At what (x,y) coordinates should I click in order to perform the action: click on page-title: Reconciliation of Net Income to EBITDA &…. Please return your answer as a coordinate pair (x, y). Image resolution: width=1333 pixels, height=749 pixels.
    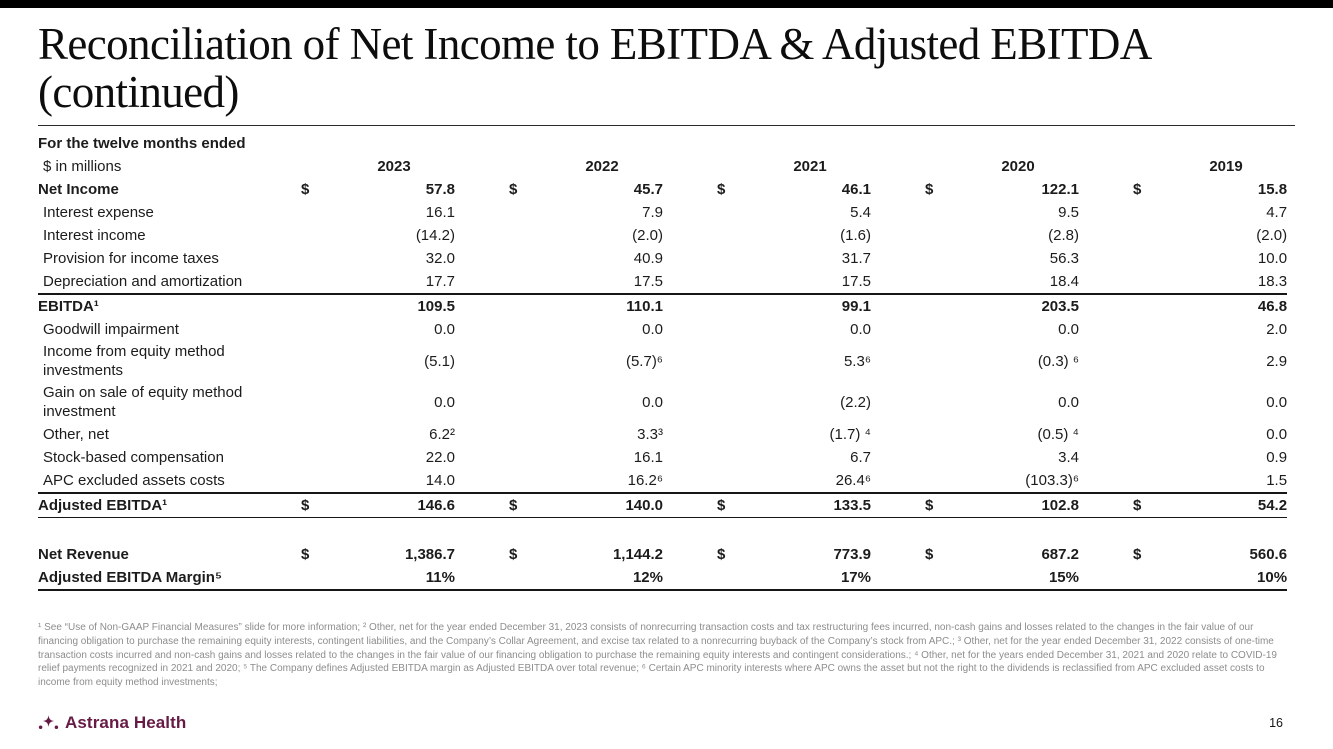
    Looking at the image, I should click on (666, 68).